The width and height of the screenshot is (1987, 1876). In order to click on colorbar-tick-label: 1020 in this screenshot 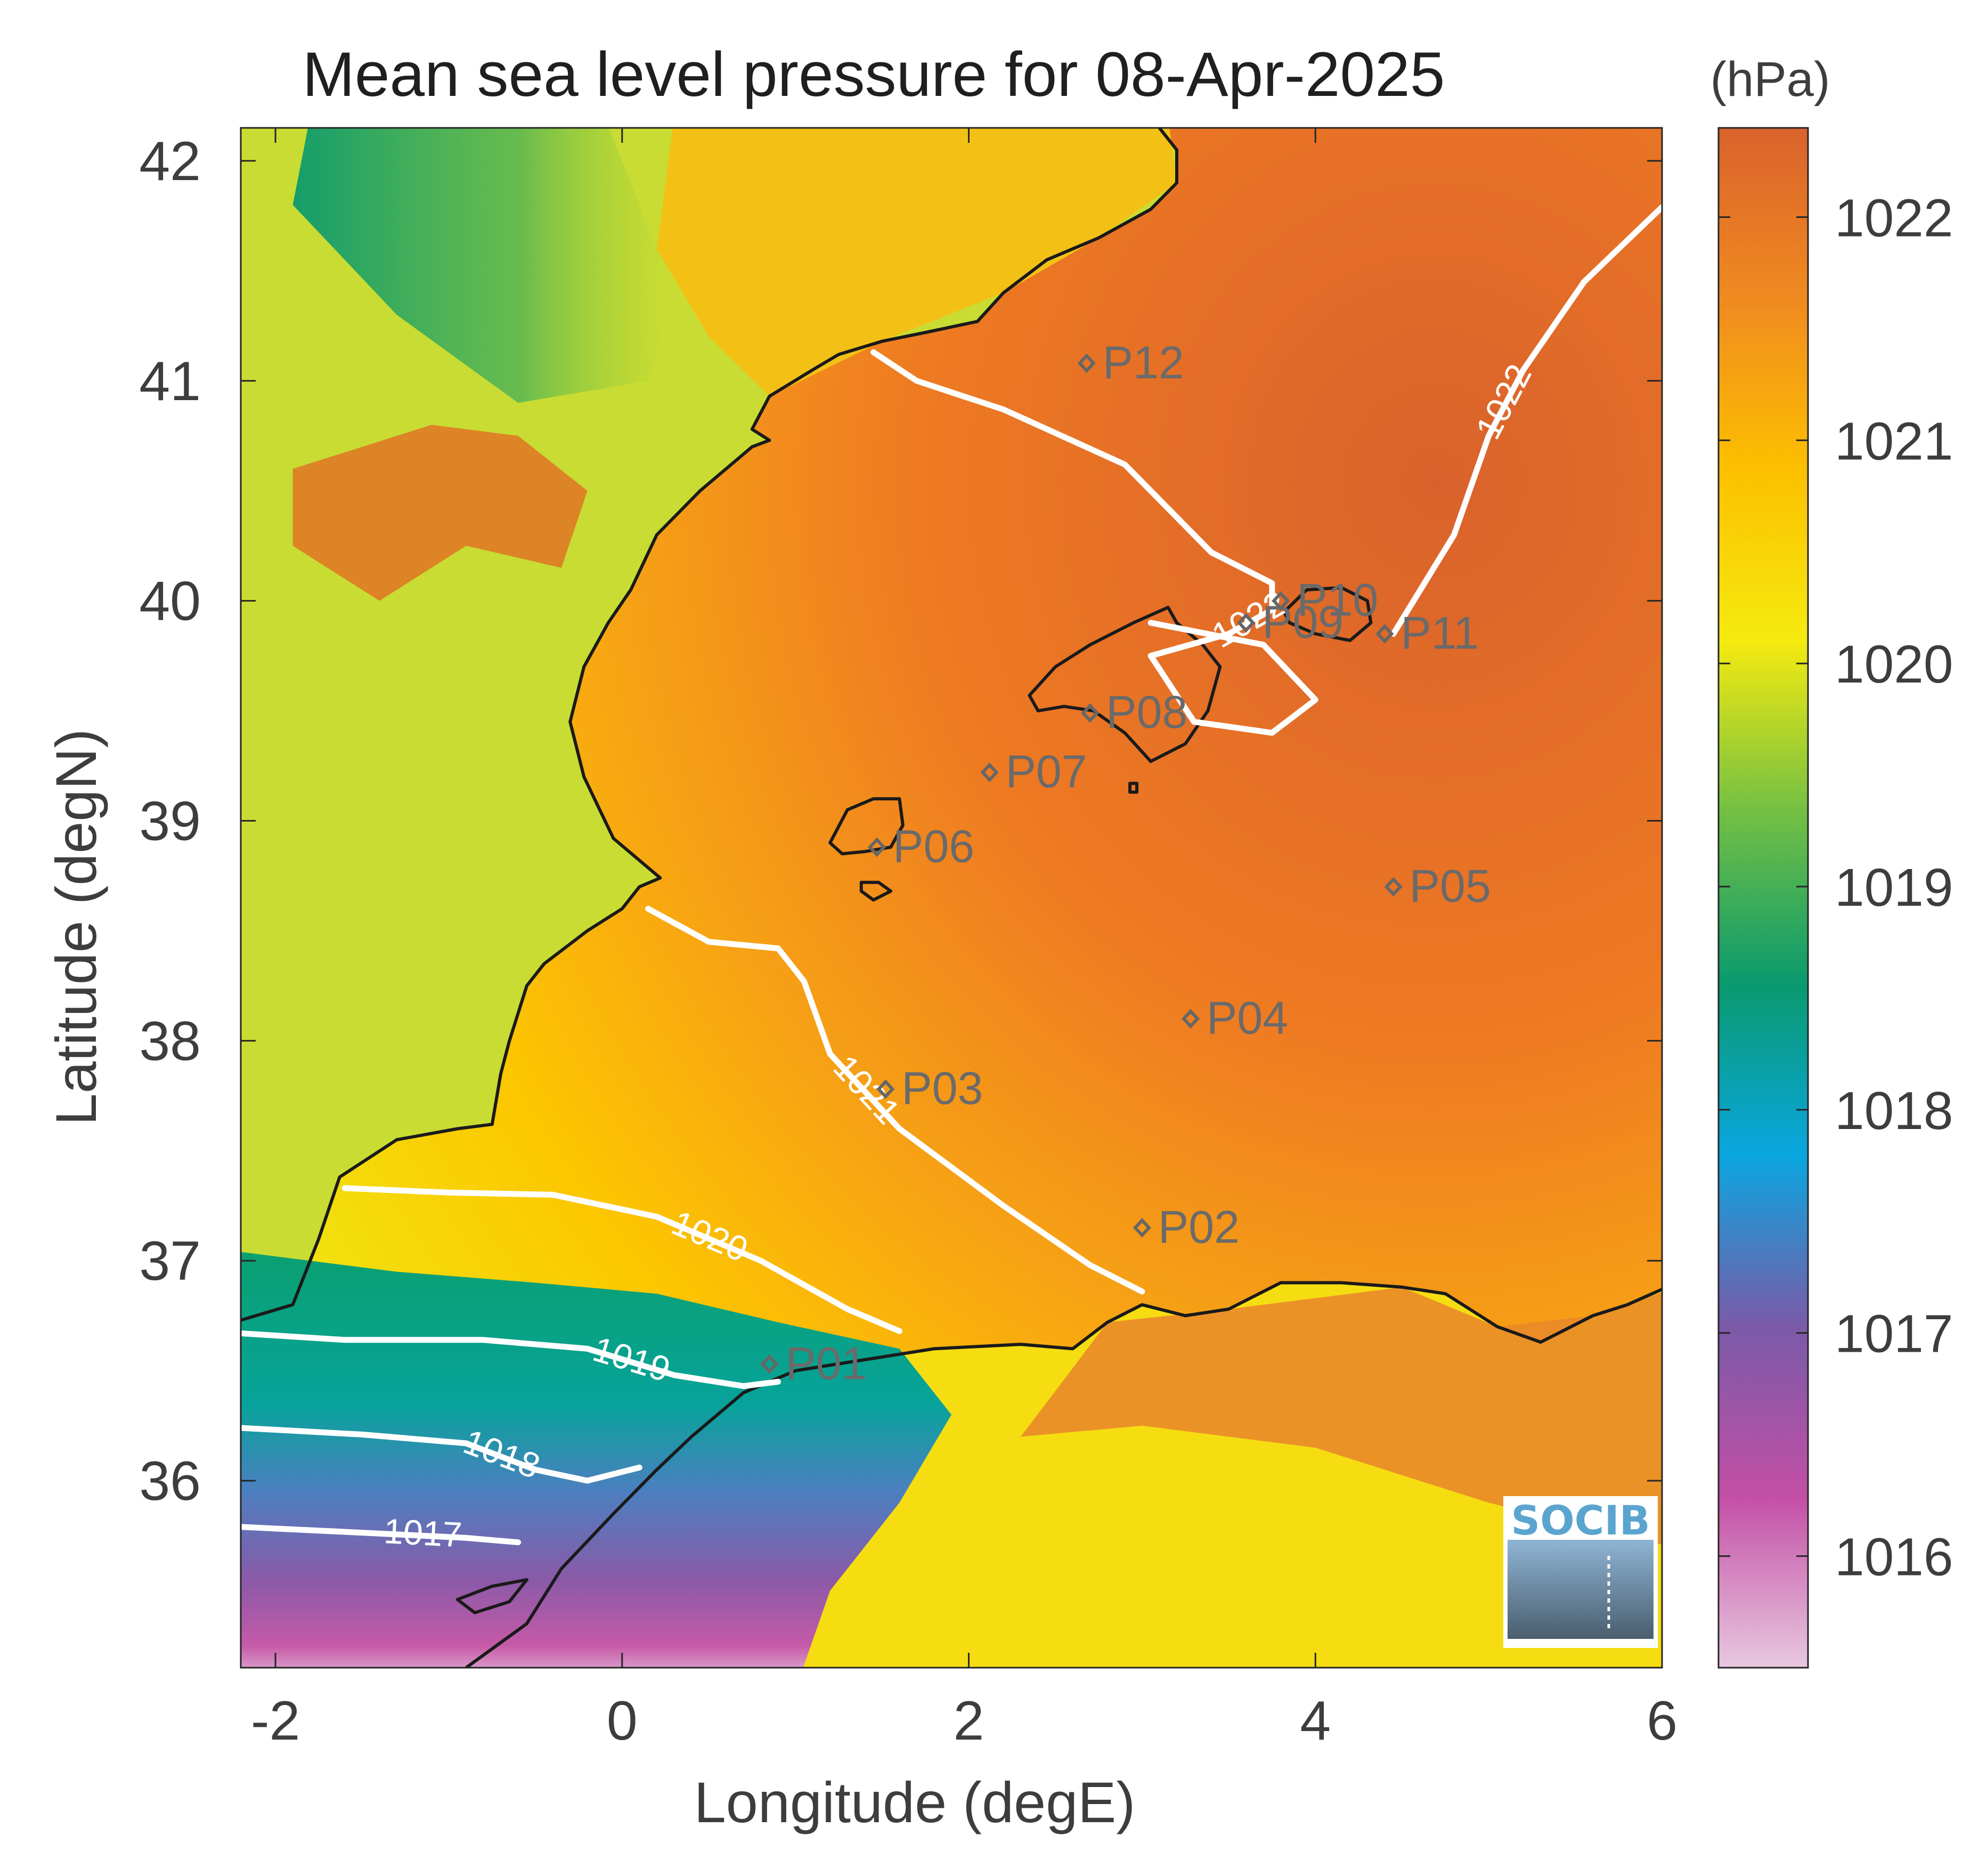, I will do `click(1894, 664)`.